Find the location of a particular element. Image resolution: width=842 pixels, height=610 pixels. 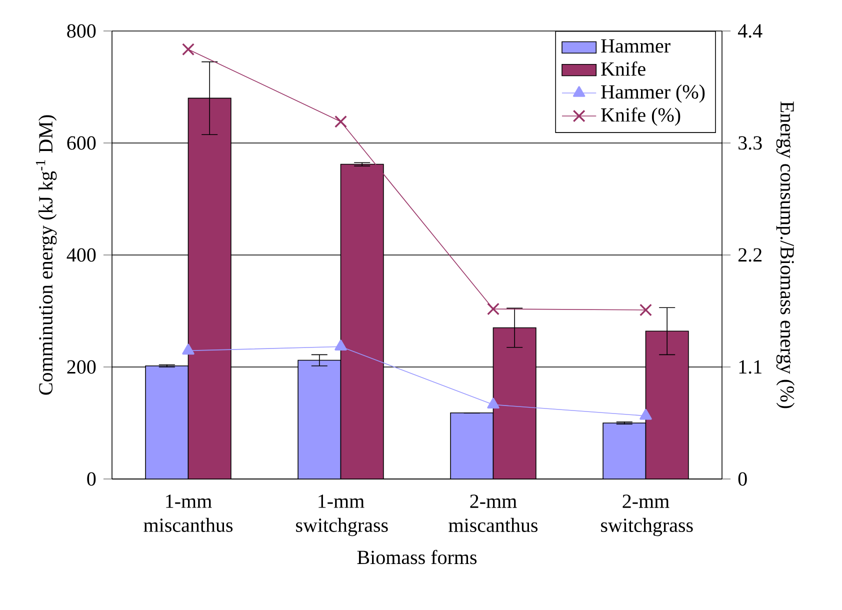

y2-tick-label: 3.3 is located at coordinates (750, 143).